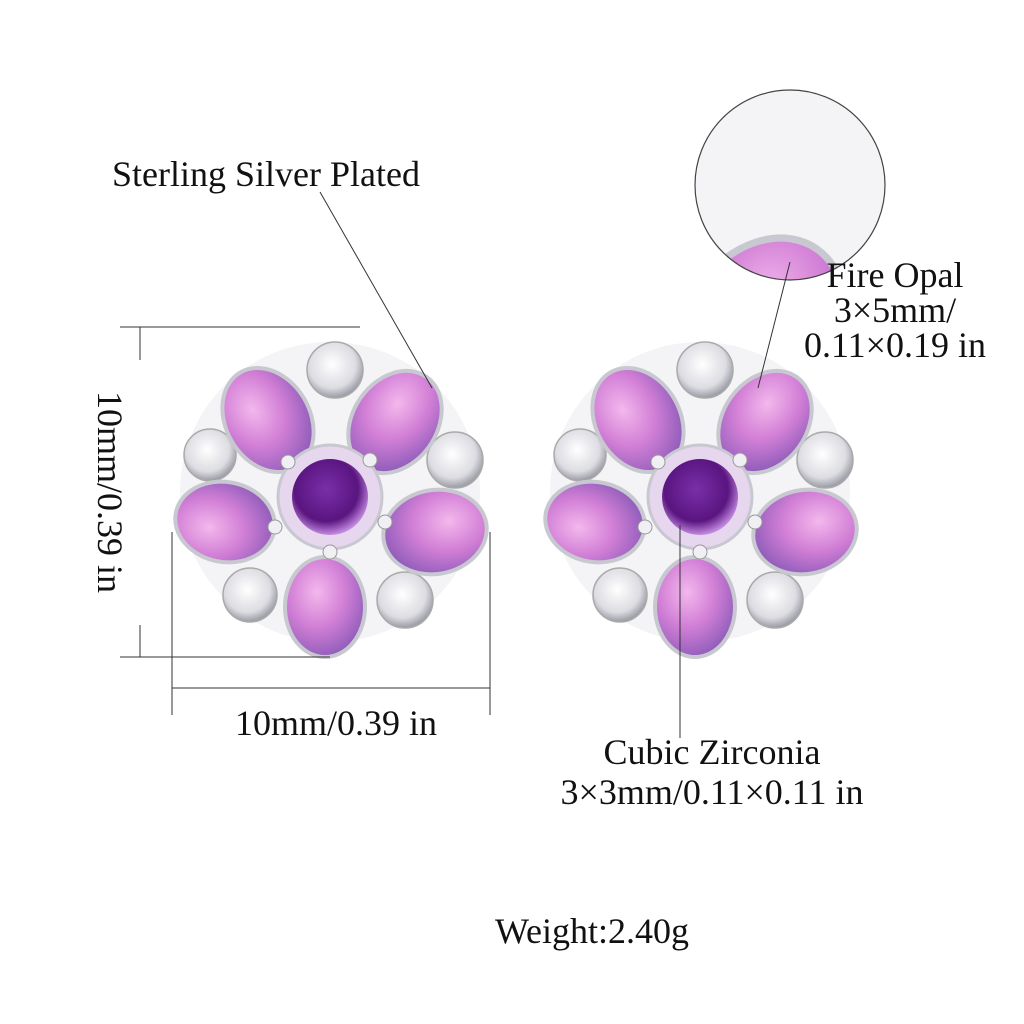 This screenshot has height=1024, width=1024. I want to click on cz-size: 3×3mm/0.11×0.11 in, so click(712, 792).